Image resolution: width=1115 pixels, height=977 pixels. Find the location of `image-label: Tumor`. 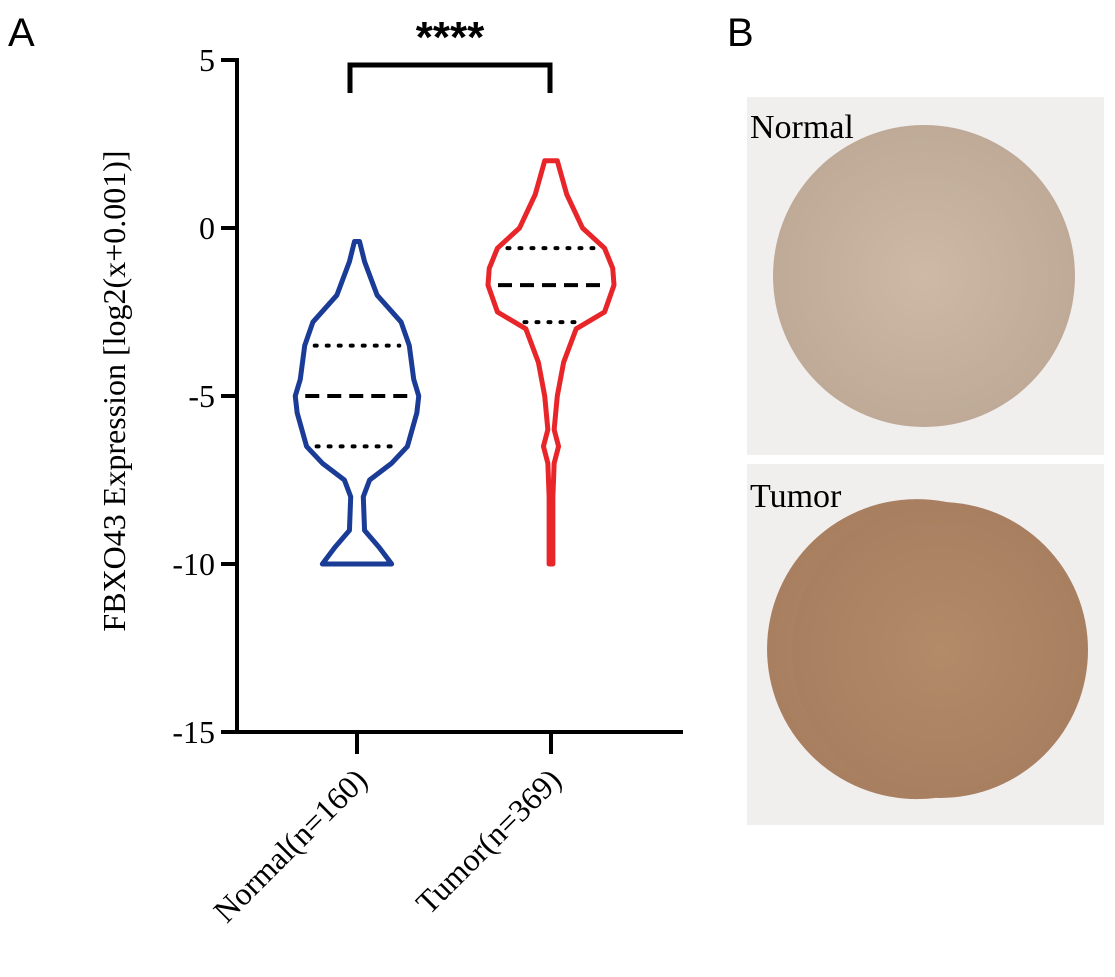

image-label: Tumor is located at coordinates (796, 496).